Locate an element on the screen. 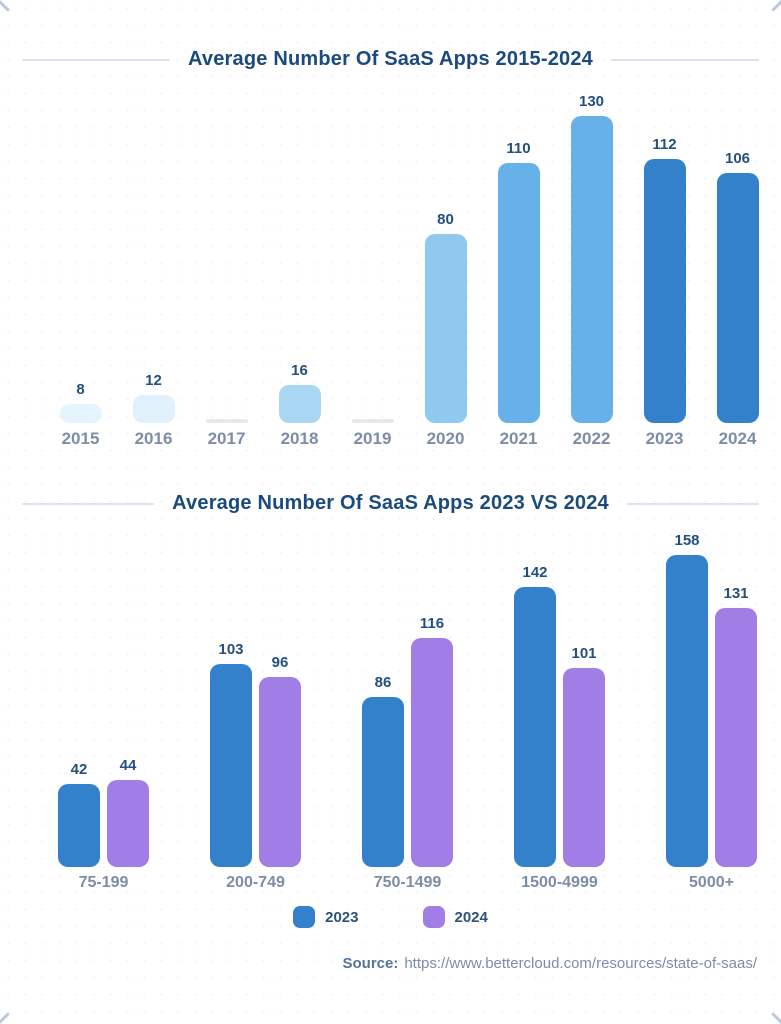 Image resolution: width=781 pixels, height=1024 pixels. bar-column-2023: 112 is located at coordinates (664, 253).